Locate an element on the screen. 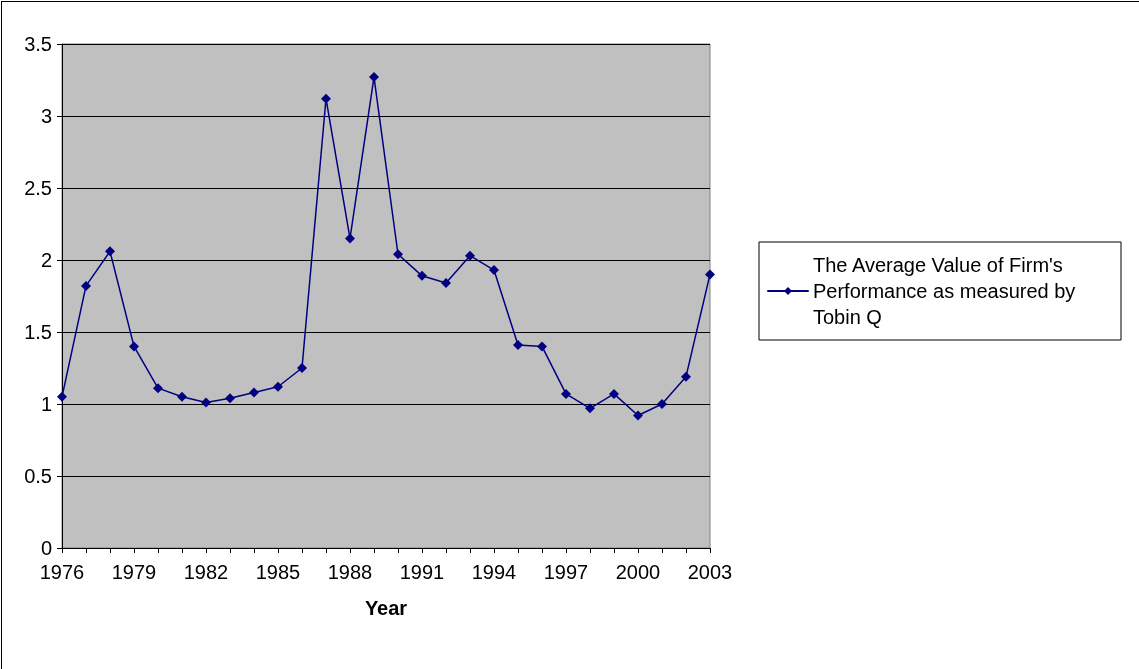 The image size is (1139, 669). x-tick-label: 2003 is located at coordinates (710, 572).